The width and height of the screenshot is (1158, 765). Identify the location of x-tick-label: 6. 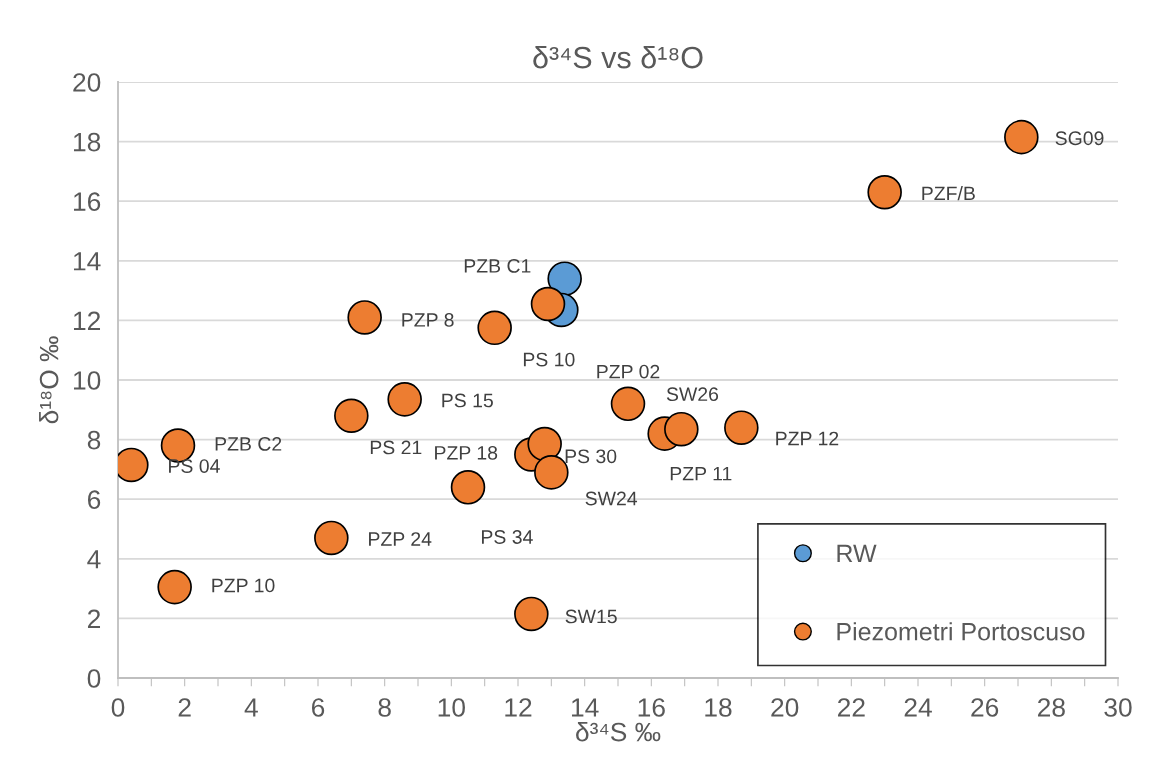
(318, 707).